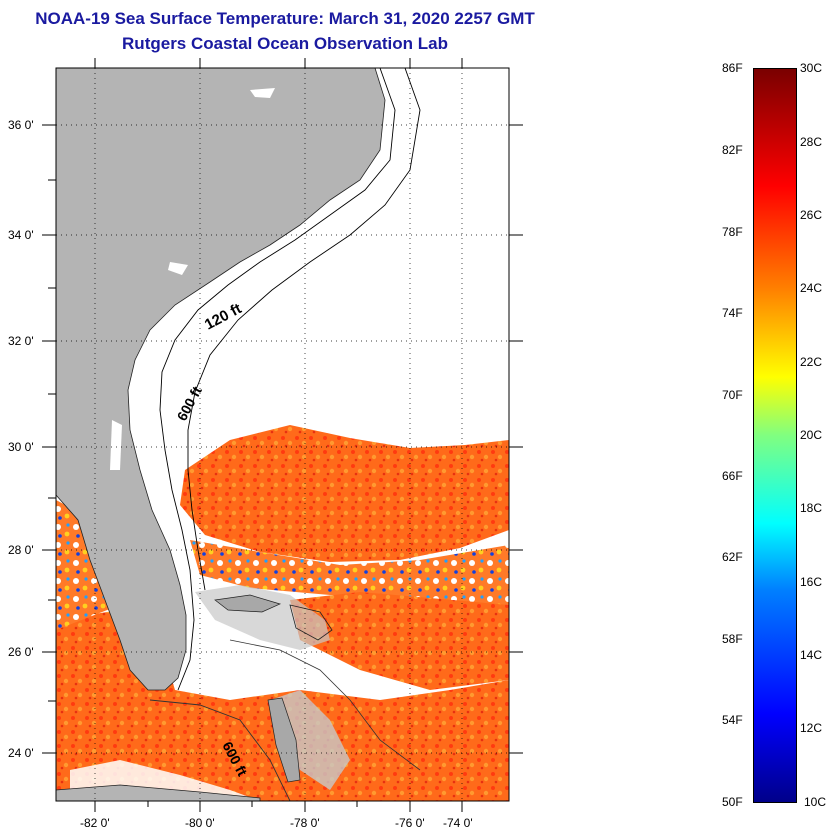 The width and height of the screenshot is (833, 832). What do you see at coordinates (344, 493) in the screenshot?
I see `sst-patch-gulfstream-north` at bounding box center [344, 493].